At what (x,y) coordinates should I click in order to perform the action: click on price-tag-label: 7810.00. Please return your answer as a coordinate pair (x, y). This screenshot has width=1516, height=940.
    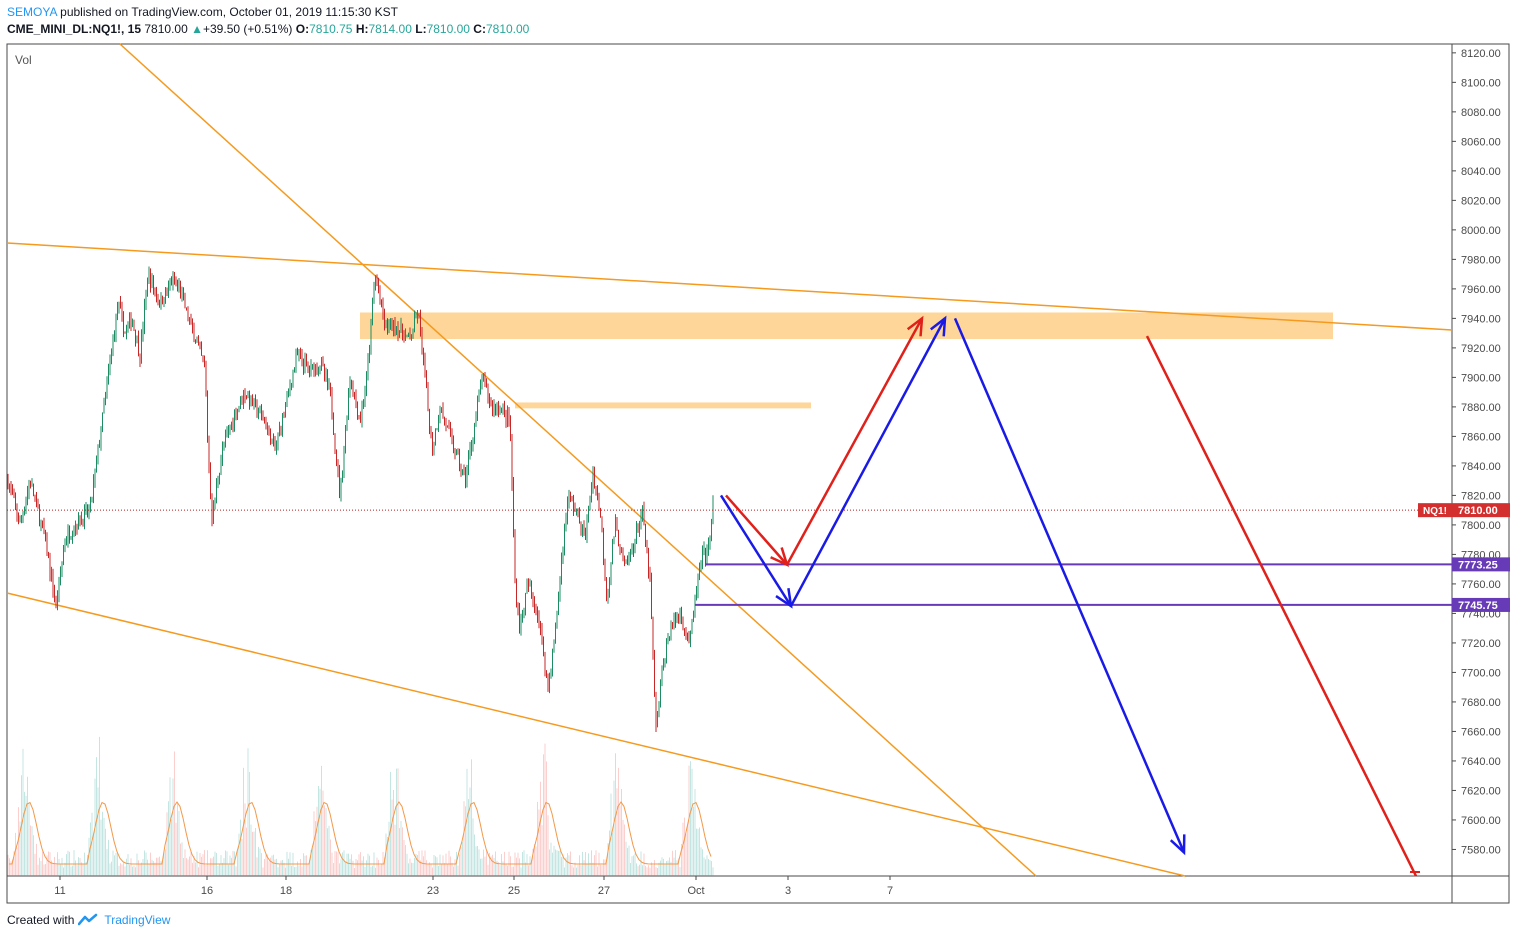
    Looking at the image, I should click on (1478, 511).